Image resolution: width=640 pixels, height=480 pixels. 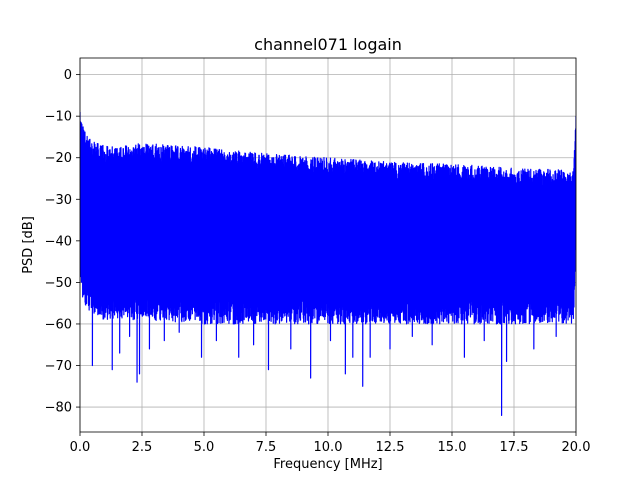 What do you see at coordinates (58, 283) in the screenshot?
I see `y-tick-label: −50` at bounding box center [58, 283].